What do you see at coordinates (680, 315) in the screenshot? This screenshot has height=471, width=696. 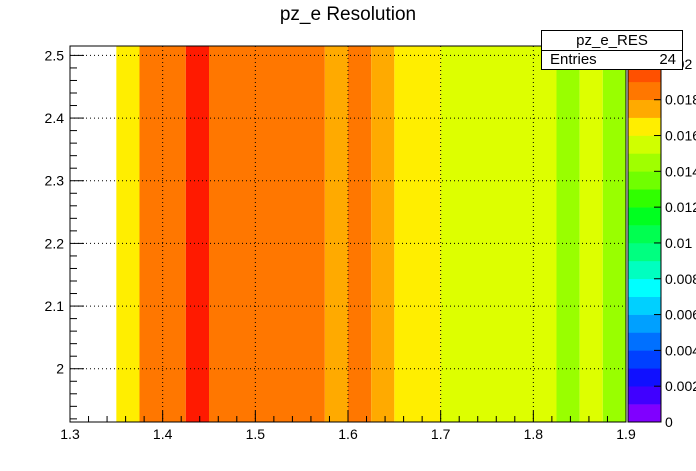 I see `colorbar-tick-label-3: 0.006` at bounding box center [680, 315].